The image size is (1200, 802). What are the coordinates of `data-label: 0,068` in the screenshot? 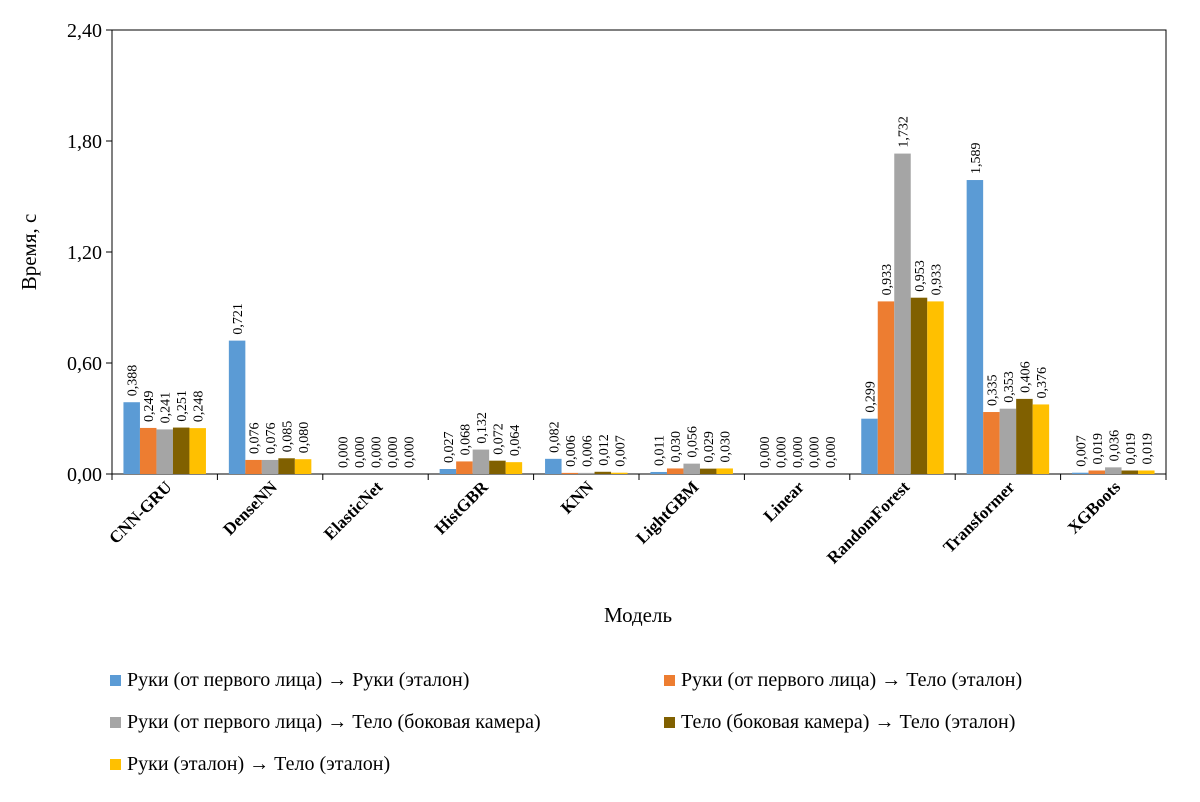 It's located at (465, 440).